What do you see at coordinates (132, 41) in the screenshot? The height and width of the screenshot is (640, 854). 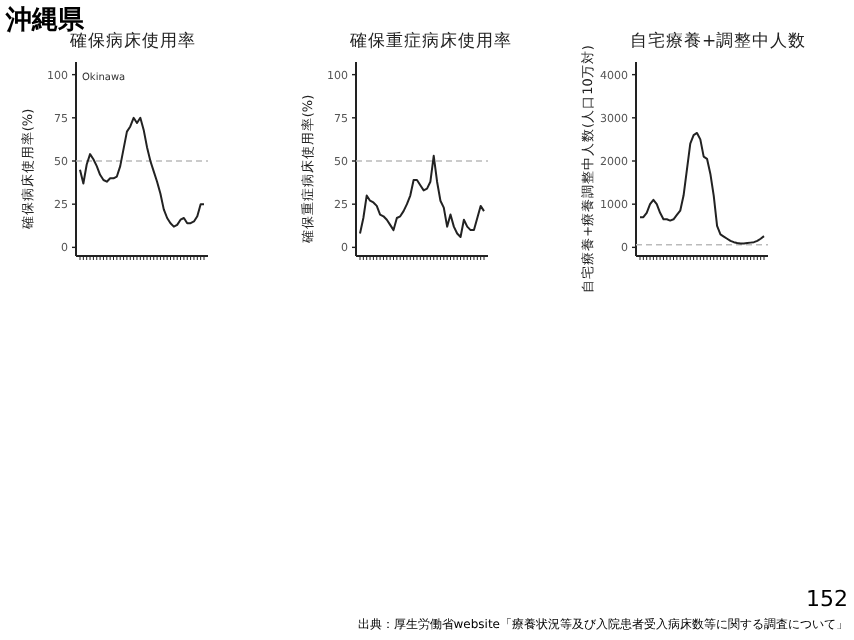 I see `chart-title: 確保病床使用率` at bounding box center [132, 41].